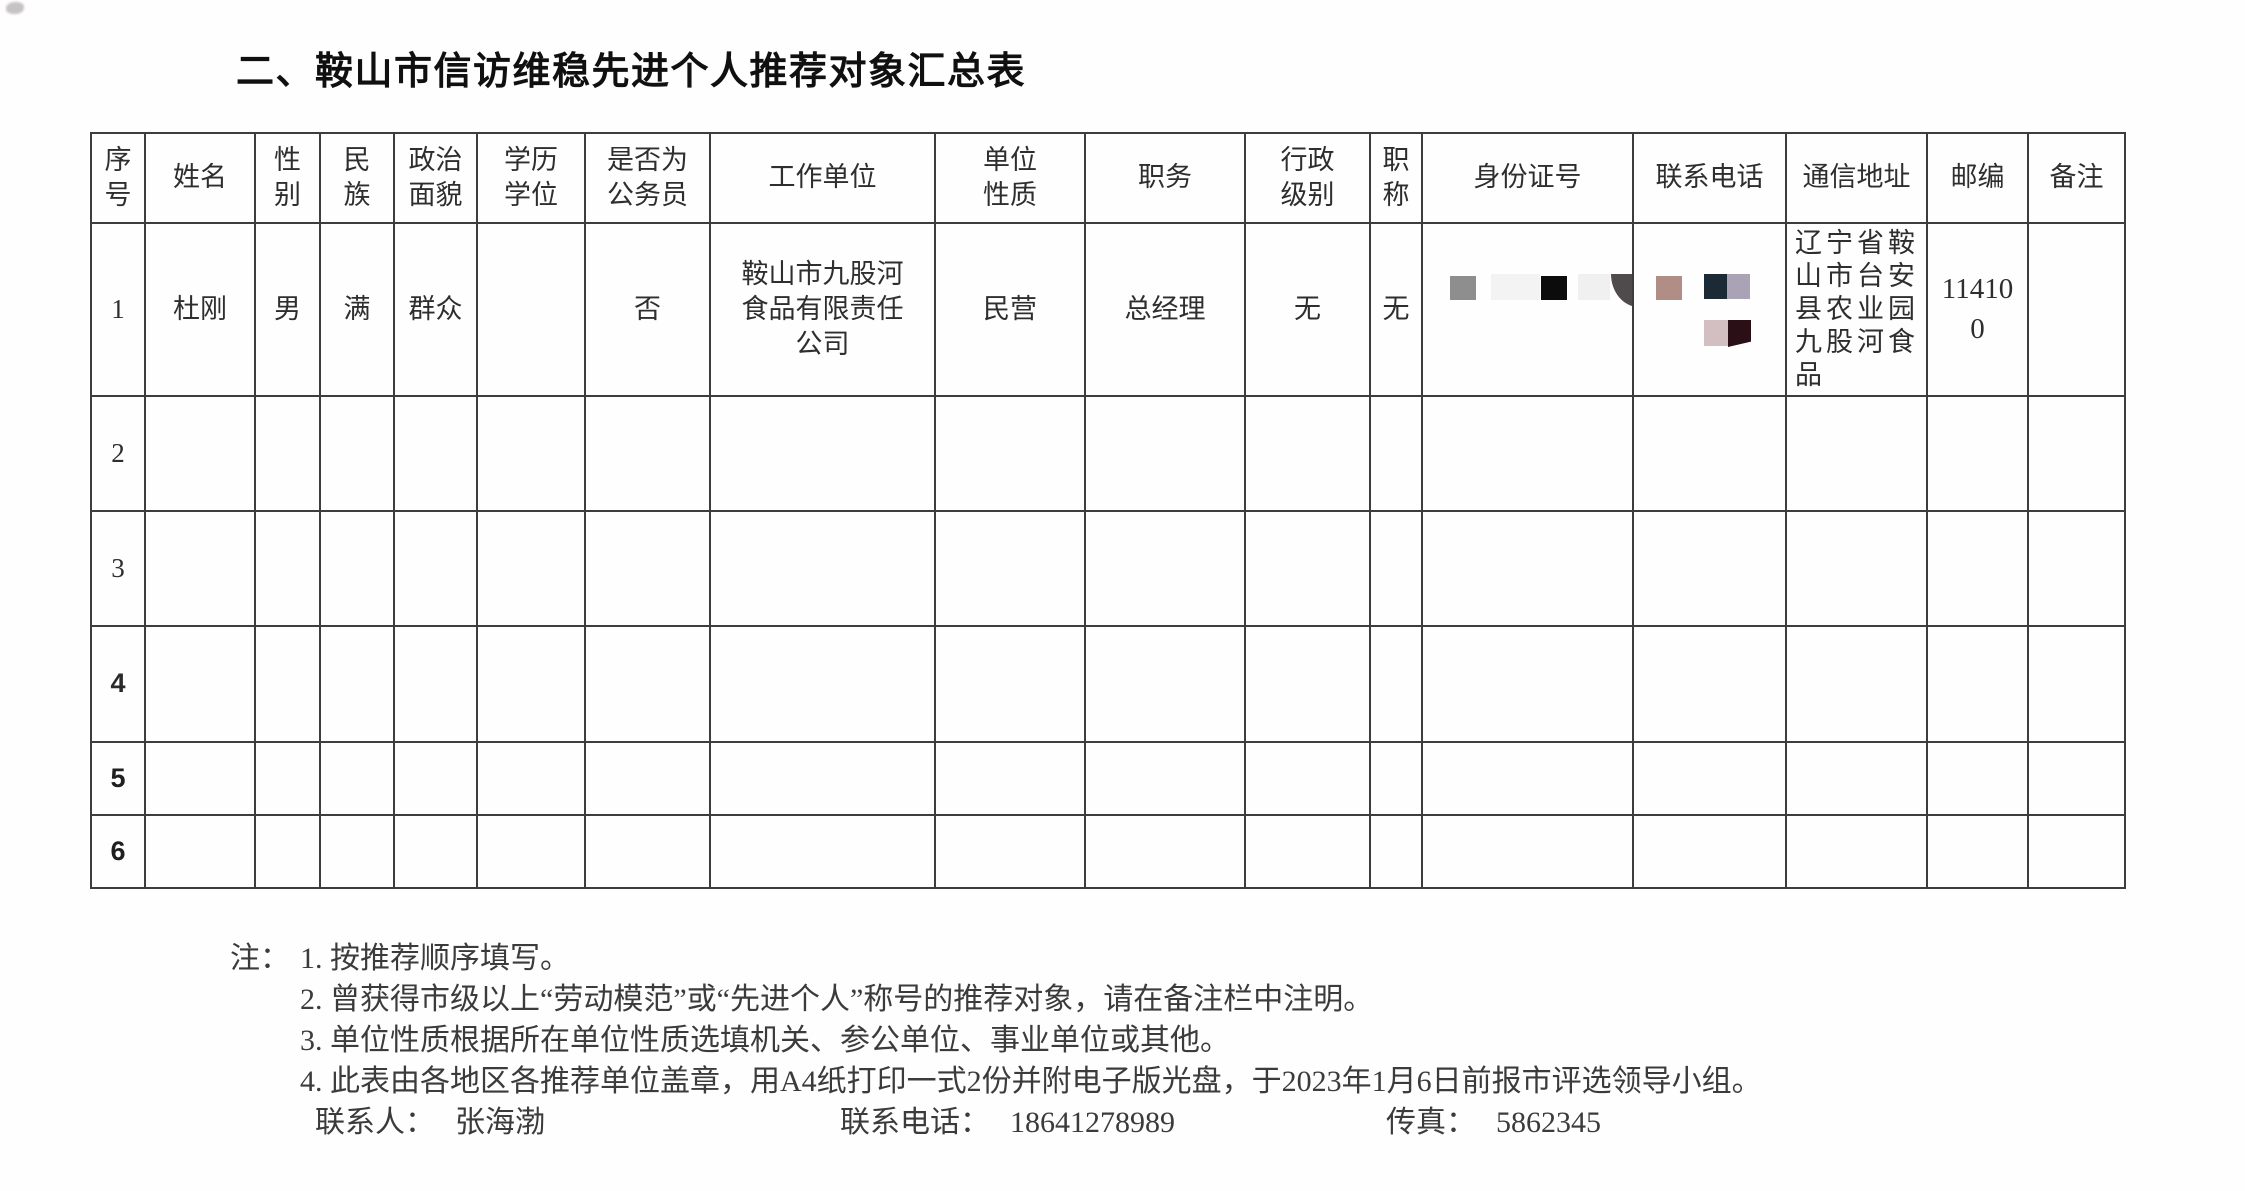  Describe the element at coordinates (1527, 178) in the screenshot. I see `header-id-number: 身份证号` at that location.